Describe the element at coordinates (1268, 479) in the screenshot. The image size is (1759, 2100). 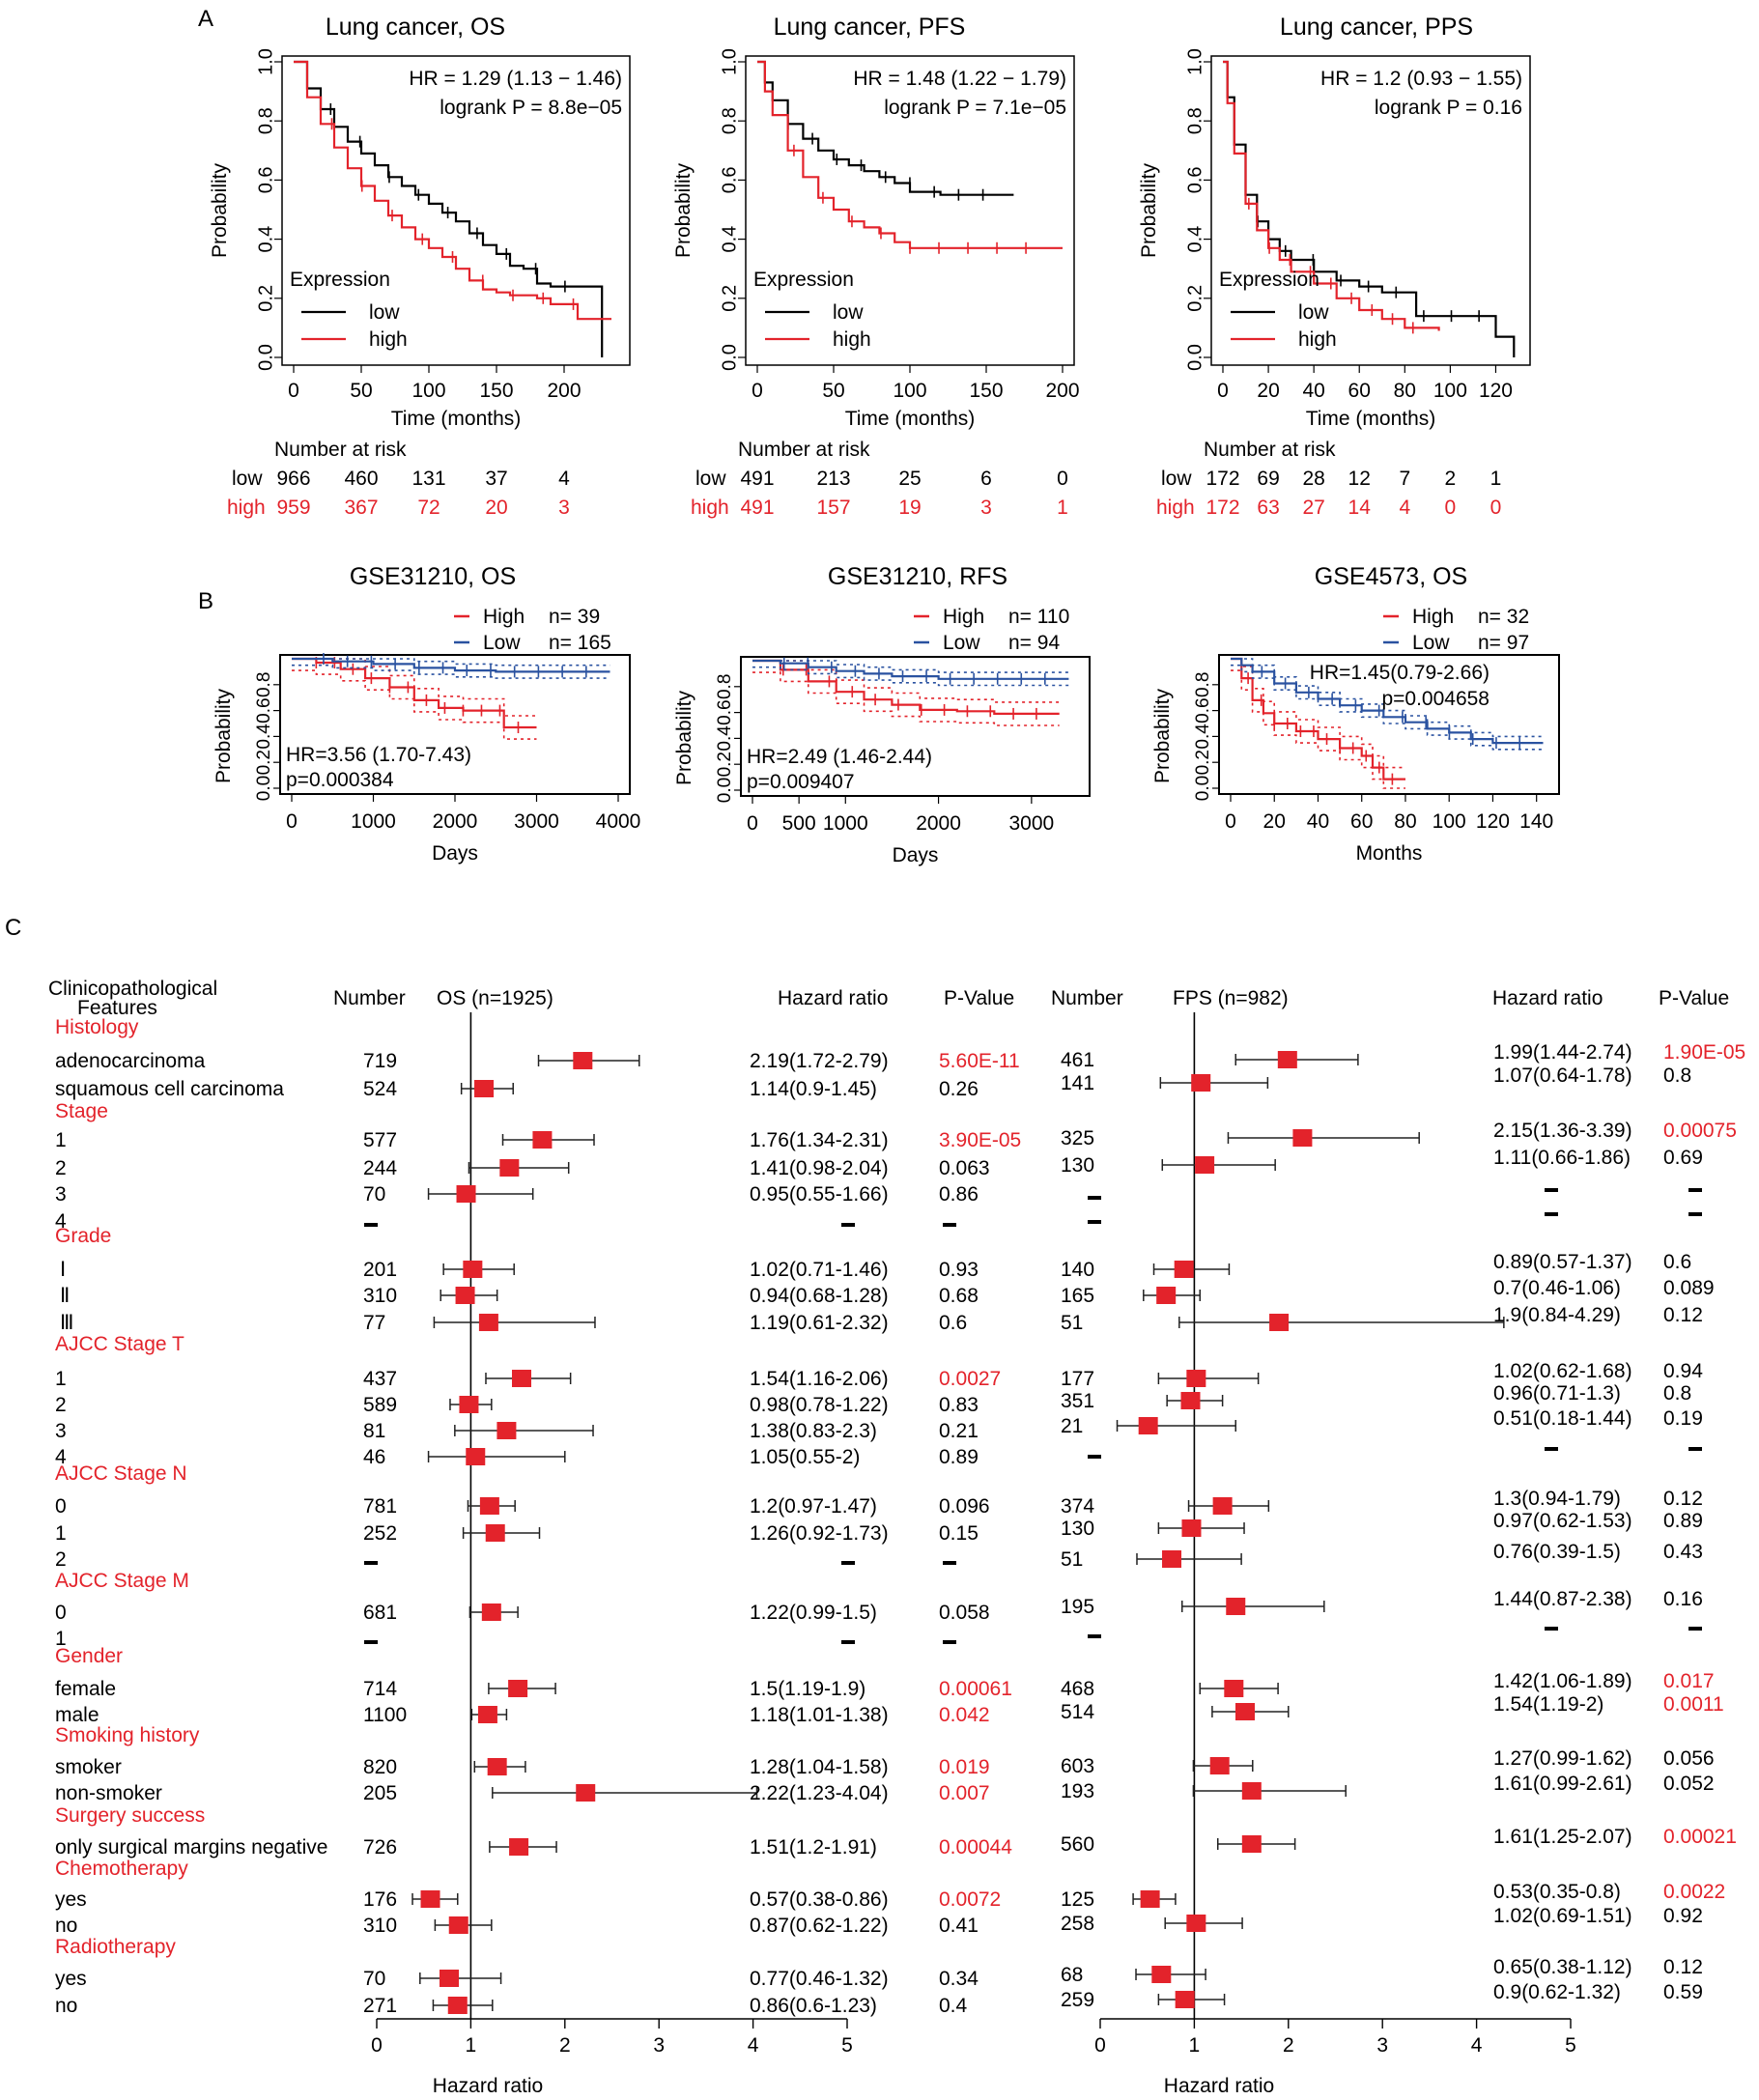
I see `km-risk-value-low: 69` at that location.